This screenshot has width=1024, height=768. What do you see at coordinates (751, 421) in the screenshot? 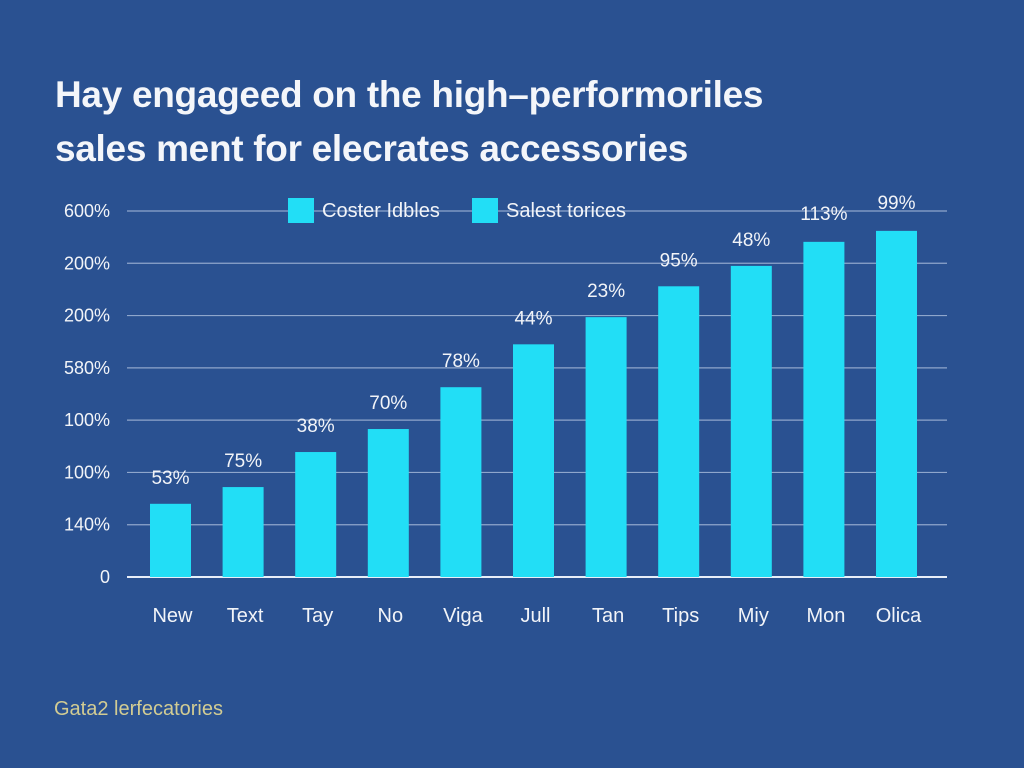
I see `bar-miy` at bounding box center [751, 421].